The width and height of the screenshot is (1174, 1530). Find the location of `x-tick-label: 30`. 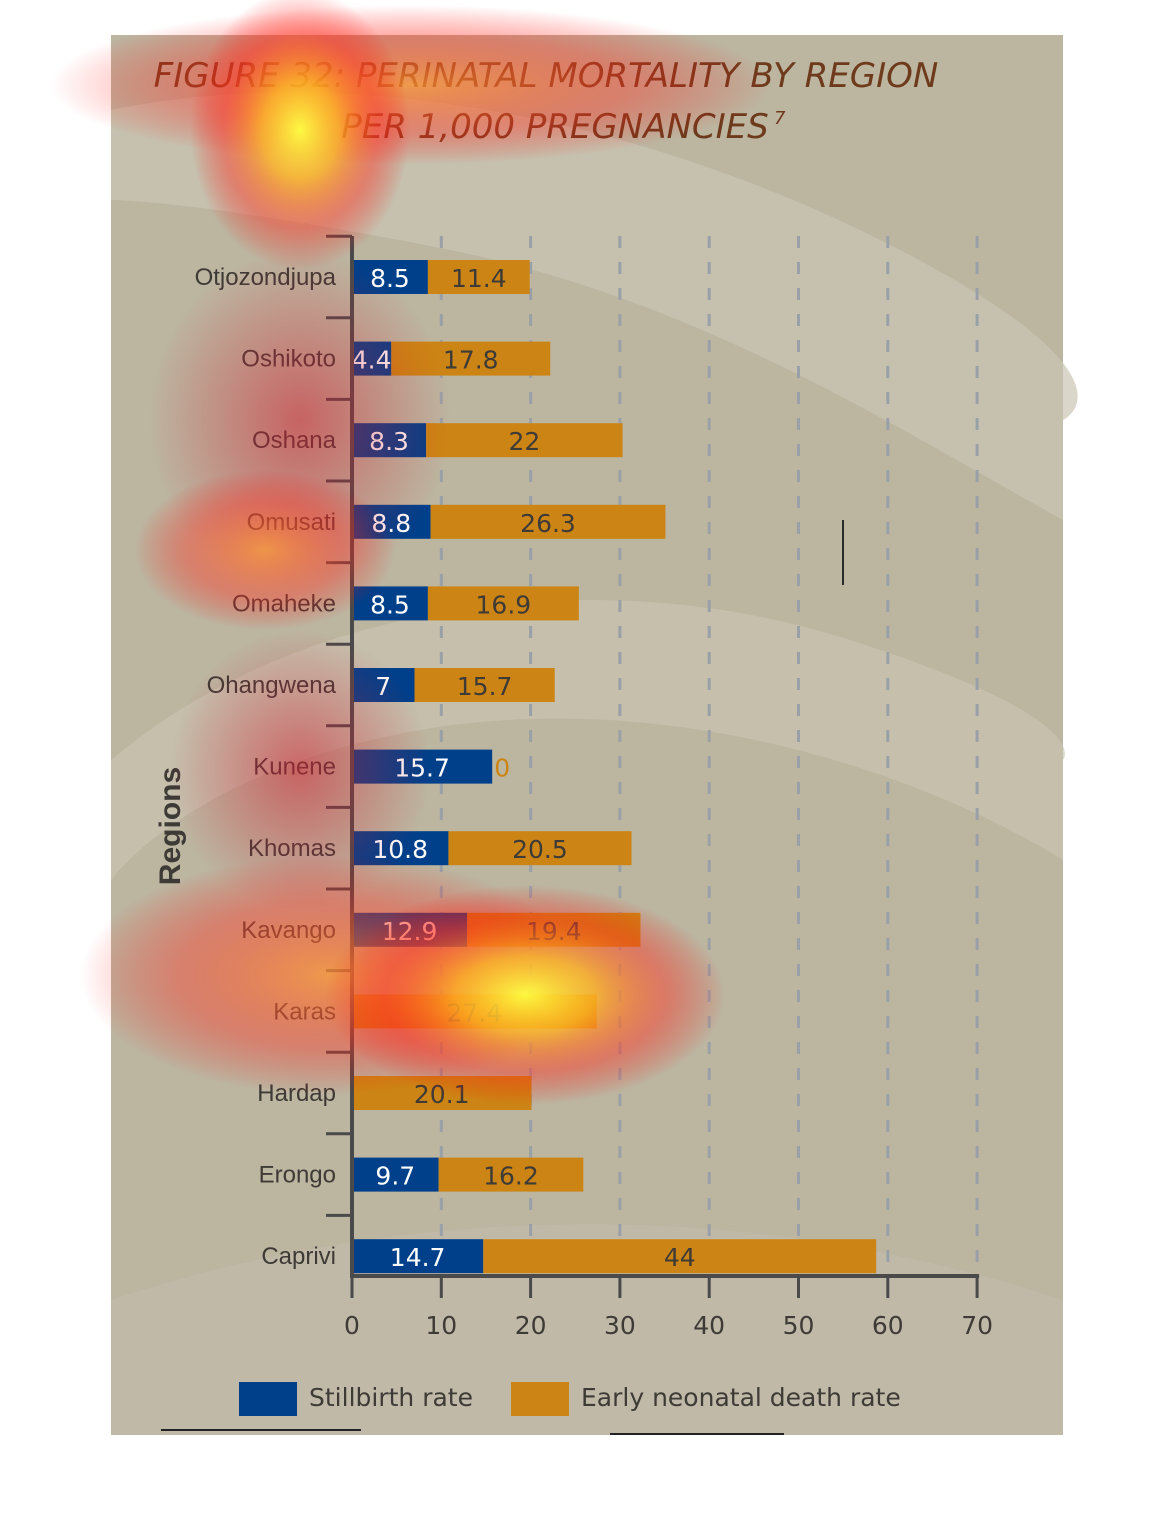

x-tick-label: 30 is located at coordinates (620, 1325).